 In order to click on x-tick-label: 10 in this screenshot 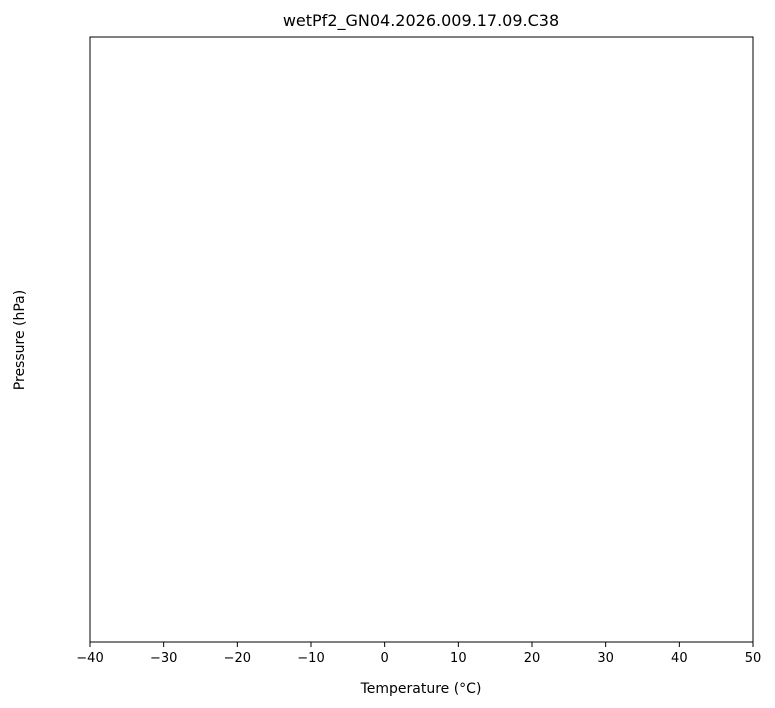, I will do `click(458, 658)`.